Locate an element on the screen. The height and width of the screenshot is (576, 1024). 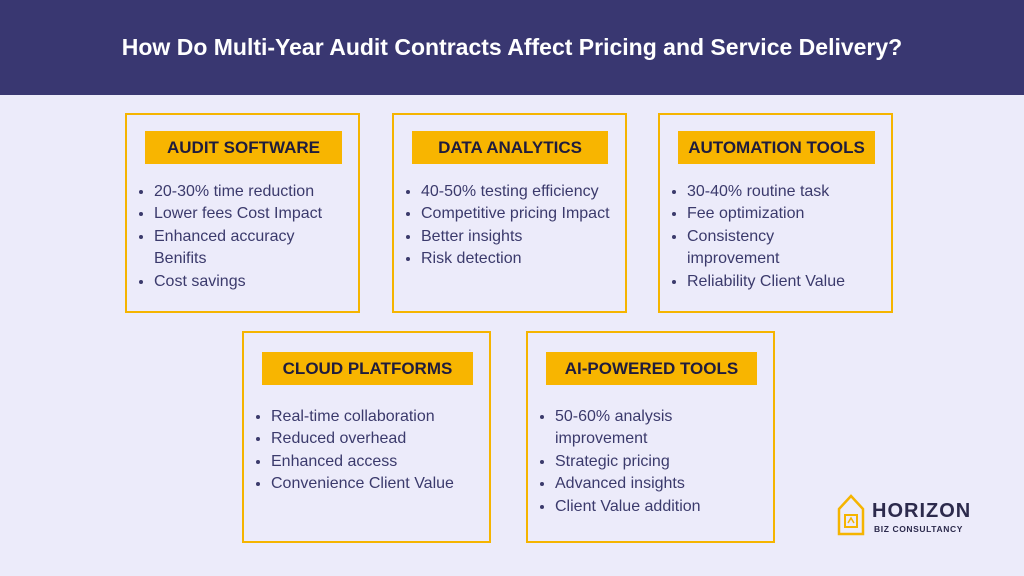
list-item: 20-30% time reduction is located at coordinates (246, 192).